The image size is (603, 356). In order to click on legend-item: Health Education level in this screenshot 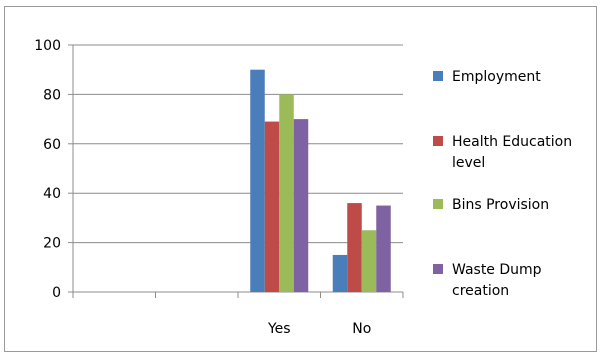, I will do `click(502, 152)`.